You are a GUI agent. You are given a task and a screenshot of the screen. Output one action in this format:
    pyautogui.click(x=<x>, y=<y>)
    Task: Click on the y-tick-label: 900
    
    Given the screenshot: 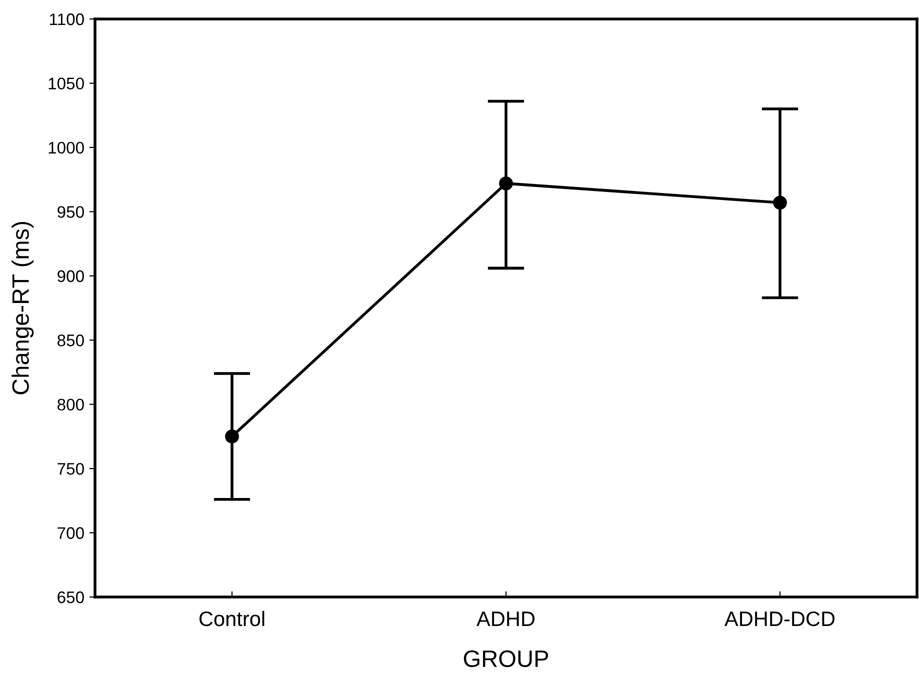 What is the action you would take?
    pyautogui.click(x=71, y=276)
    